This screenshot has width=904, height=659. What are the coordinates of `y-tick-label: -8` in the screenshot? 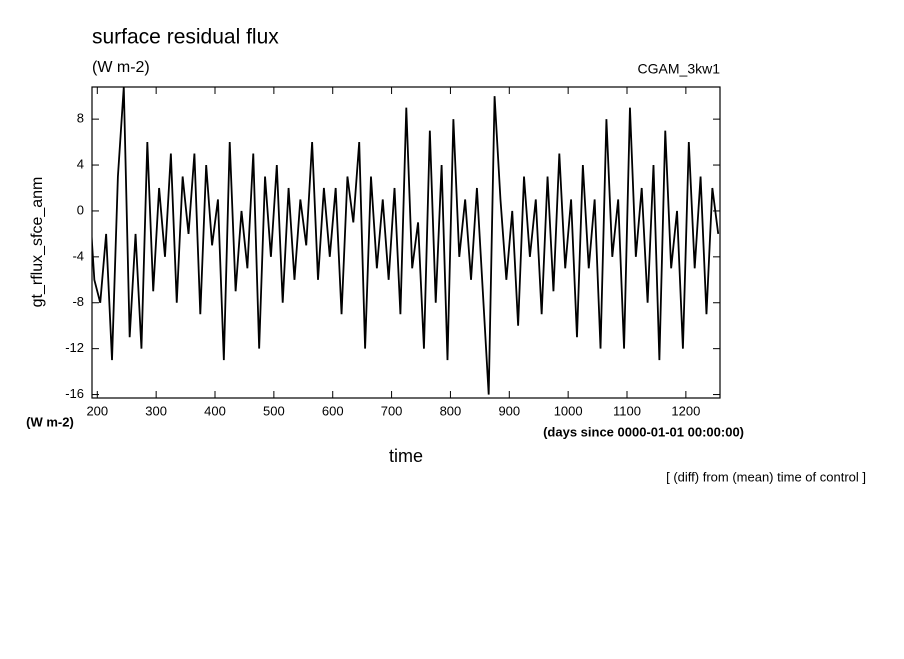 It's located at (78, 301).